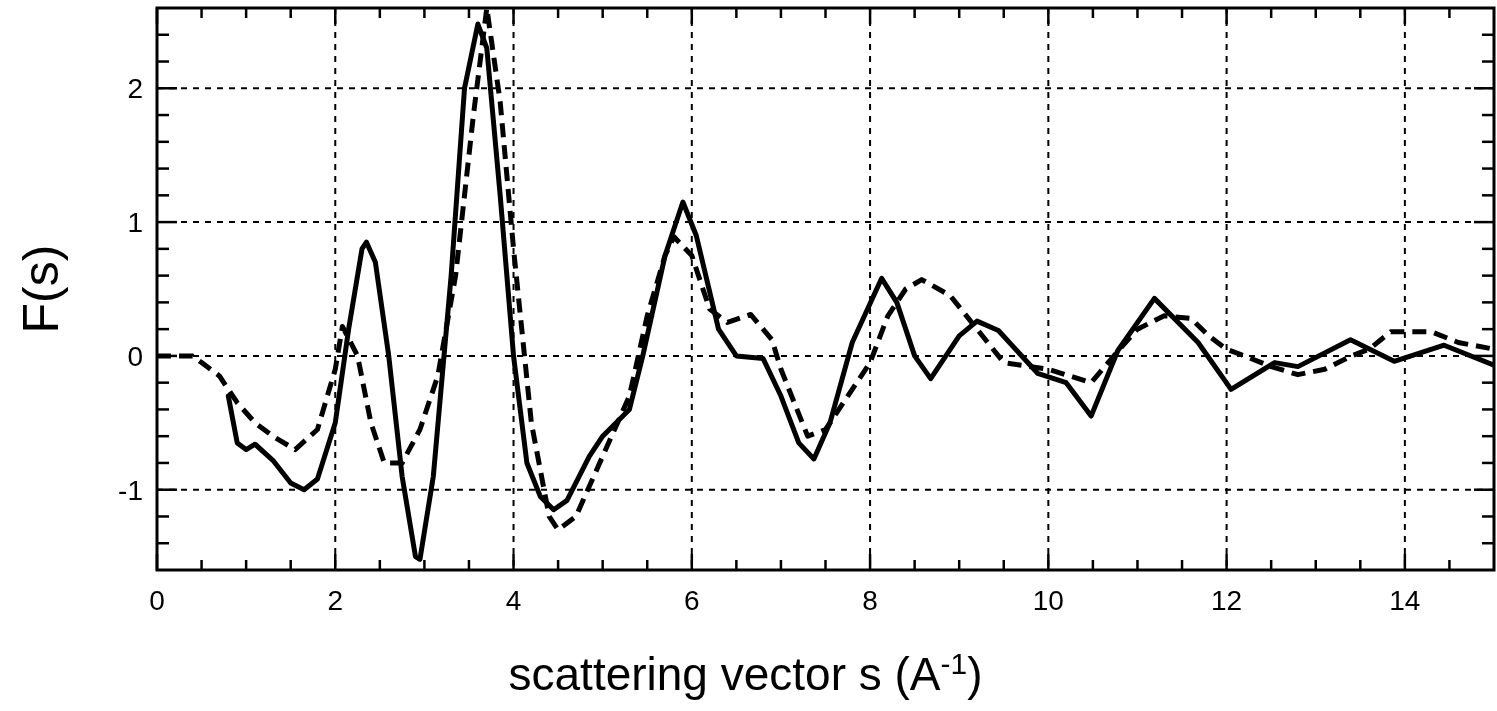  What do you see at coordinates (157, 600) in the screenshot?
I see `x-tick-label: 0` at bounding box center [157, 600].